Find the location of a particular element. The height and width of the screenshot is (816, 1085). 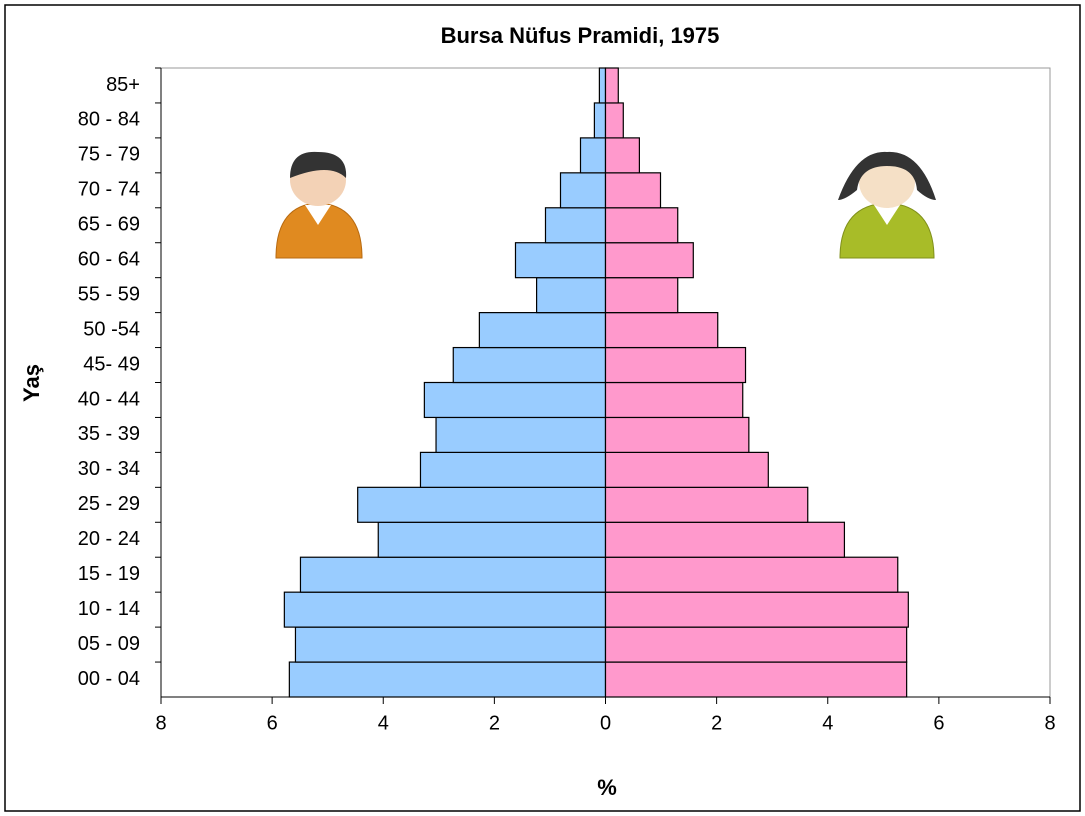

y-tick-label: 80 - 84 is located at coordinates (109, 120).